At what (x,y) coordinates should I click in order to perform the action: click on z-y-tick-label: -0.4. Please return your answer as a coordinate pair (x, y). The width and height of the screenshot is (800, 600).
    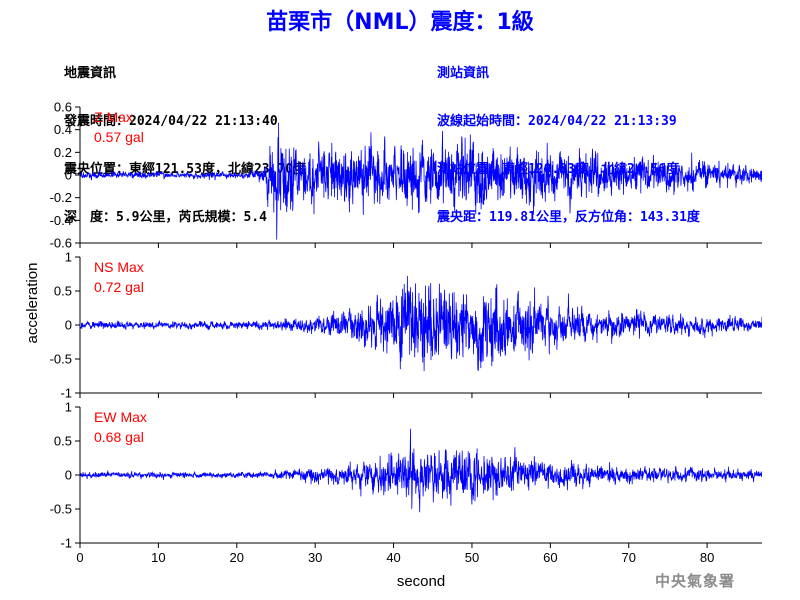
    Looking at the image, I should click on (61, 220).